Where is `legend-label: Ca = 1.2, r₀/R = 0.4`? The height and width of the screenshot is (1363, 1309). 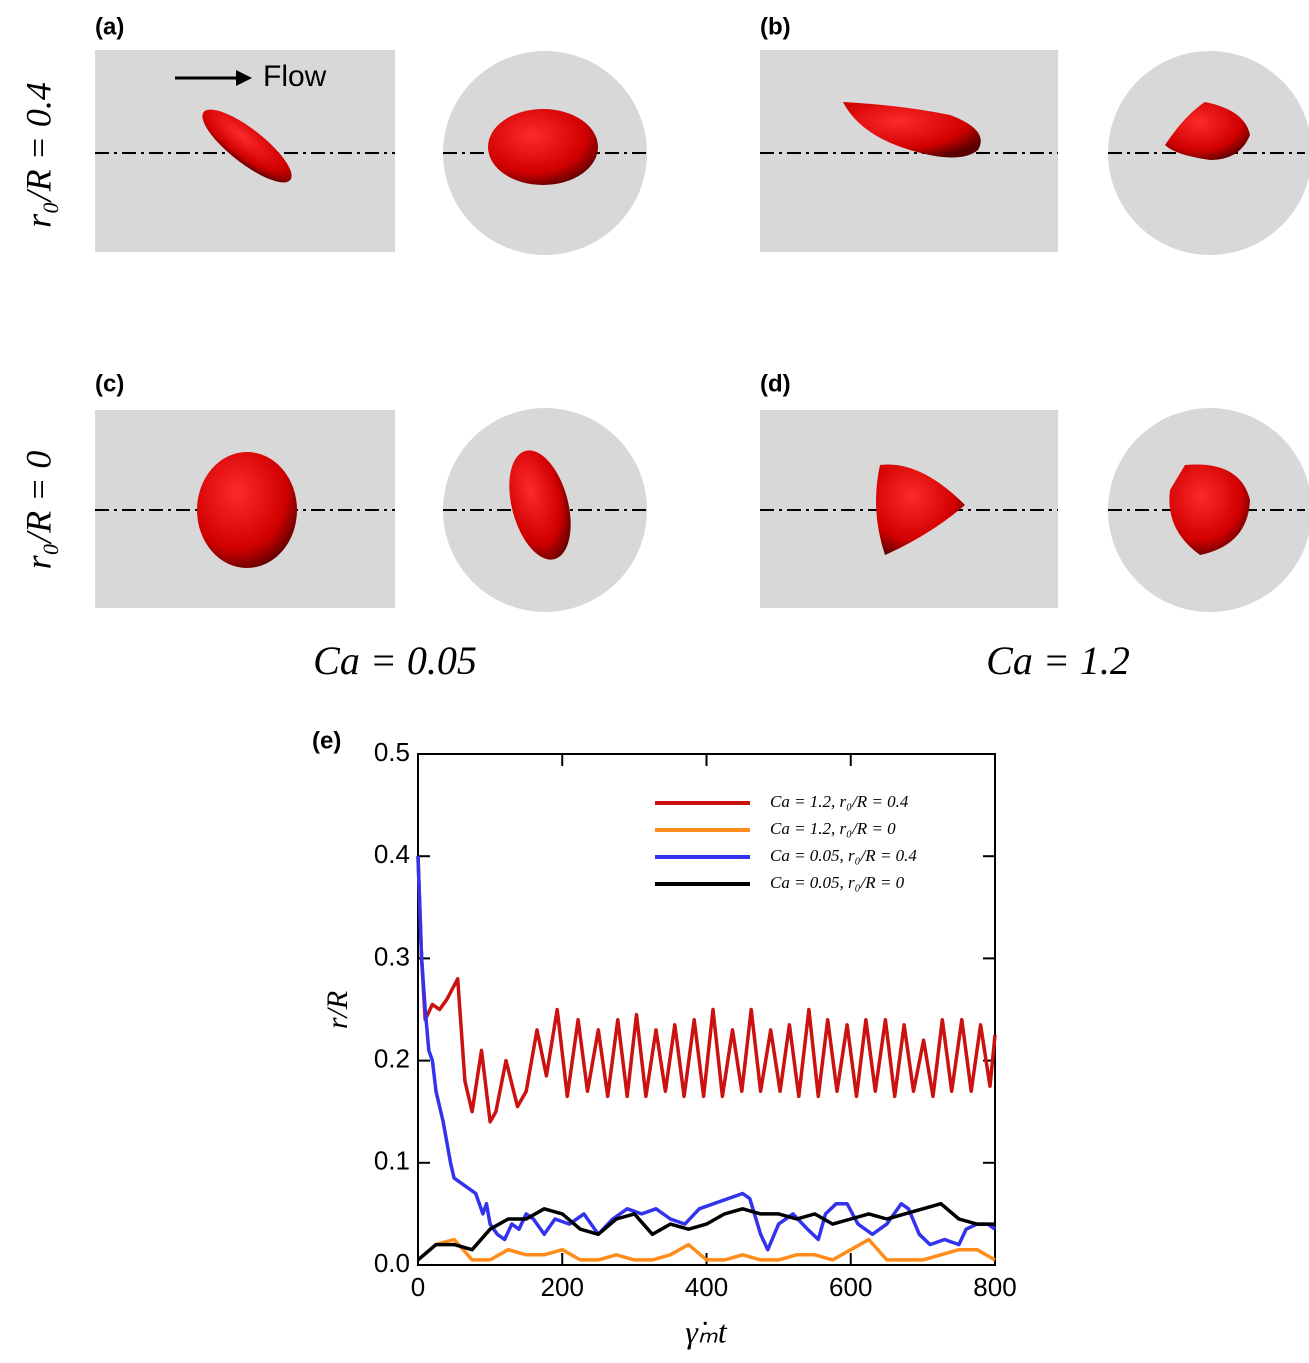
legend-label: Ca = 1.2, r₀/R = 0.4 is located at coordinates (839, 801).